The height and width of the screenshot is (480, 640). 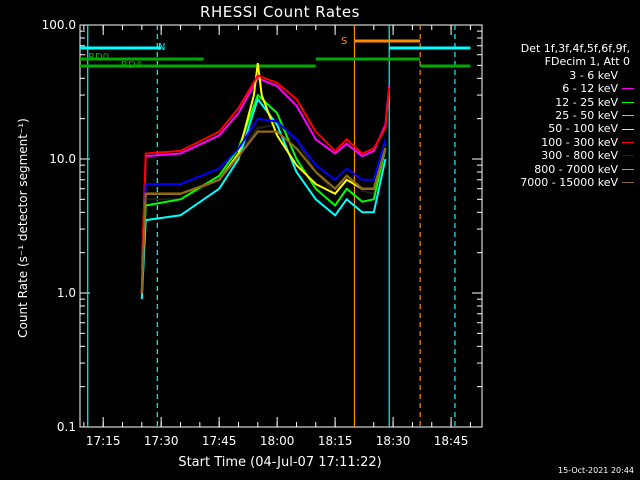 What do you see at coordinates (161, 47) in the screenshot?
I see `annotation-label: N` at bounding box center [161, 47].